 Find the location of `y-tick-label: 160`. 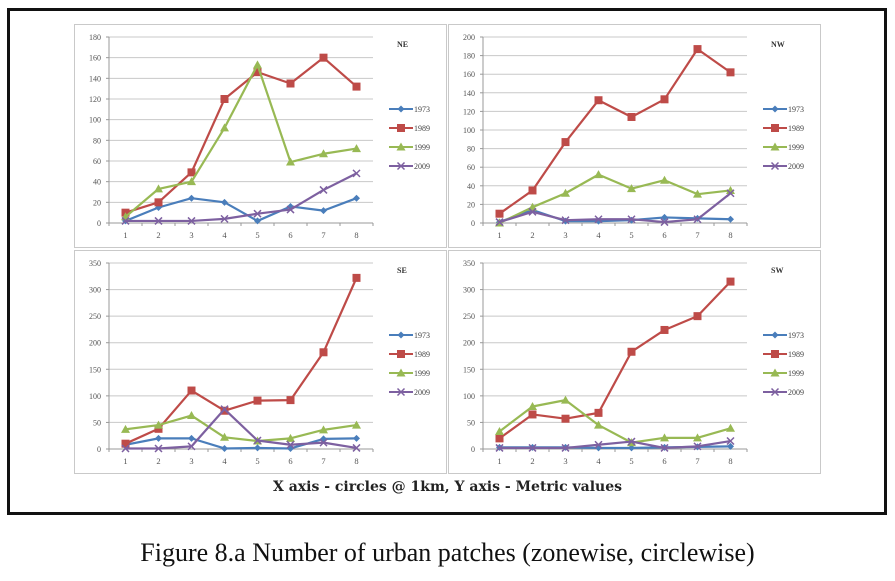

y-tick-label: 160 is located at coordinates (95, 58).